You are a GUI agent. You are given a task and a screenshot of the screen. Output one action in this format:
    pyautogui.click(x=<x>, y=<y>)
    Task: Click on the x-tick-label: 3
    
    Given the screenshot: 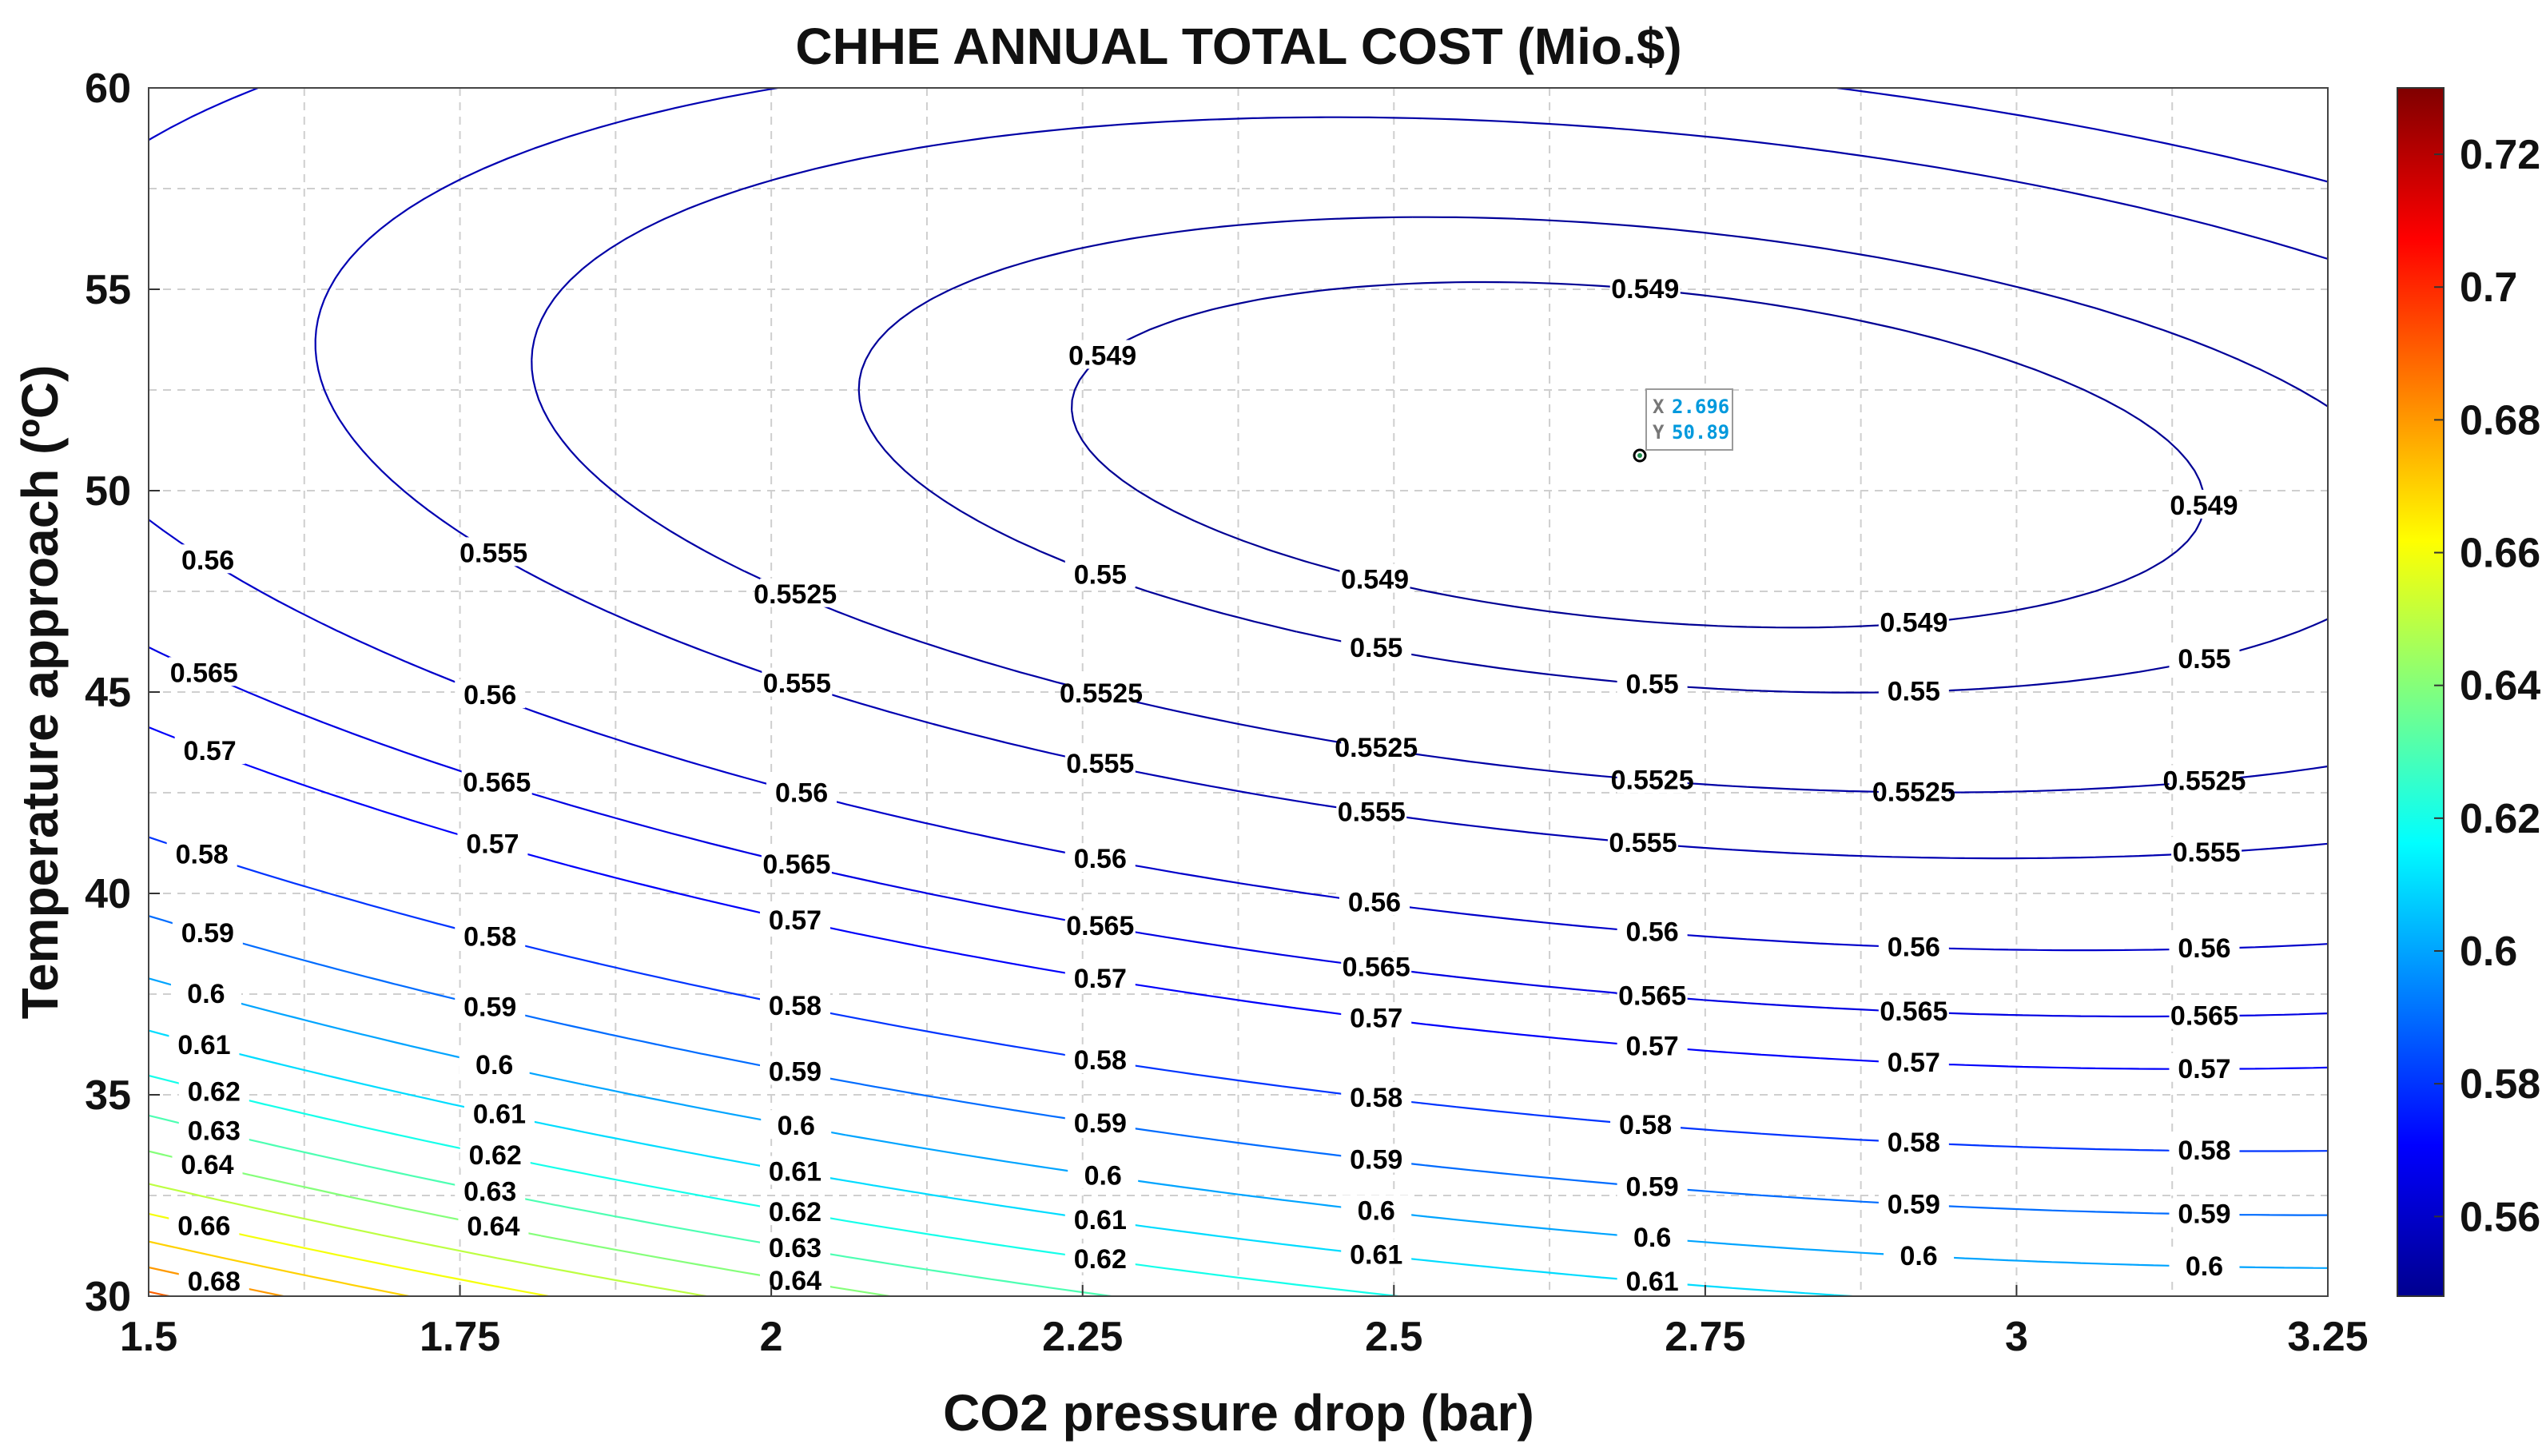 What is the action you would take?
    pyautogui.click(x=2016, y=1337)
    